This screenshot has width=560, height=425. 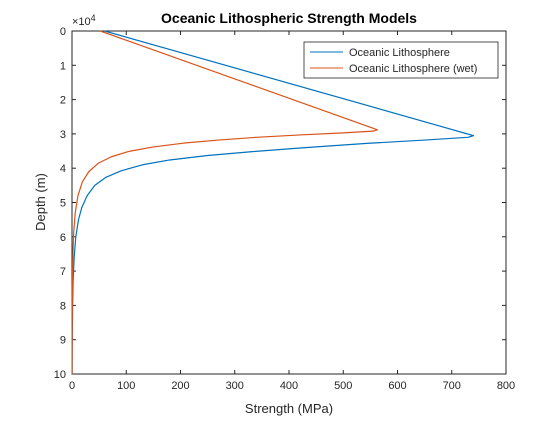 I want to click on y-tick-label: 3, so click(x=63, y=135).